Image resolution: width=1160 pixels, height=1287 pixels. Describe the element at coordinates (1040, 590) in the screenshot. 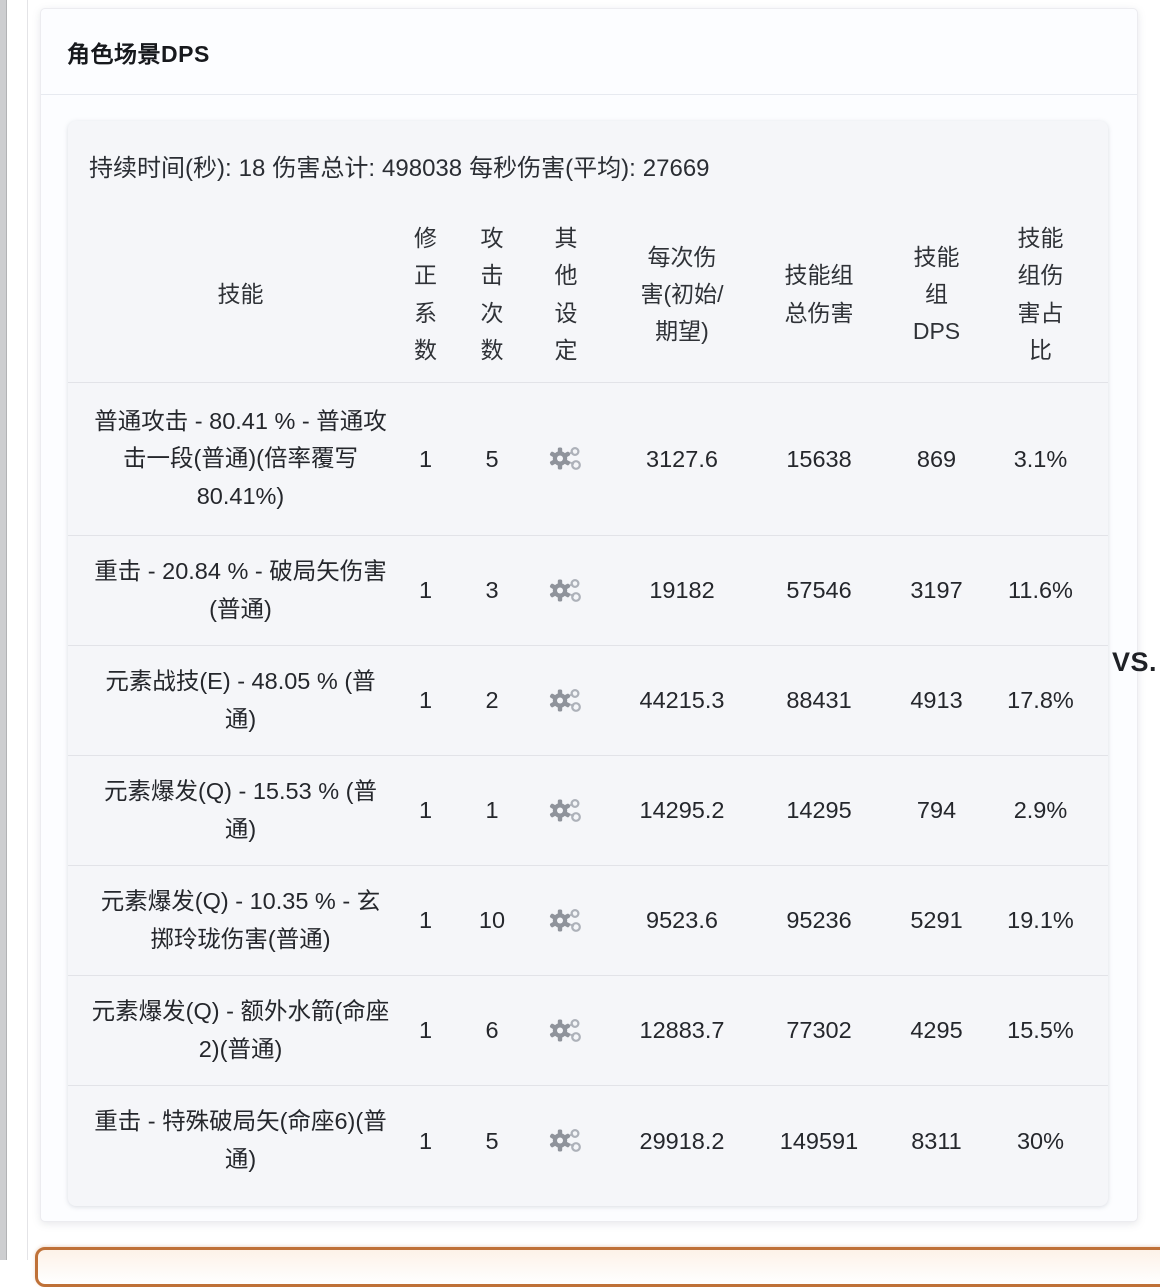

I see `group-damage-share-value: 11.6%` at that location.